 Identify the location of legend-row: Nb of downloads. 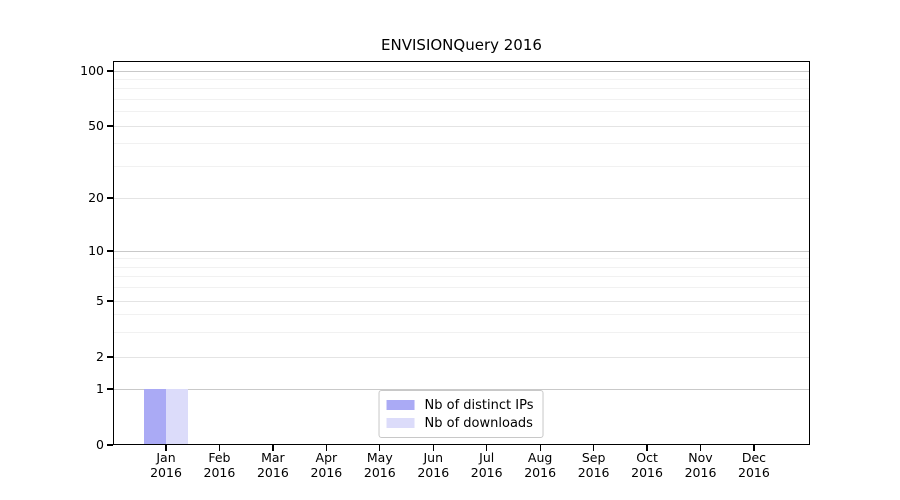
(460, 423).